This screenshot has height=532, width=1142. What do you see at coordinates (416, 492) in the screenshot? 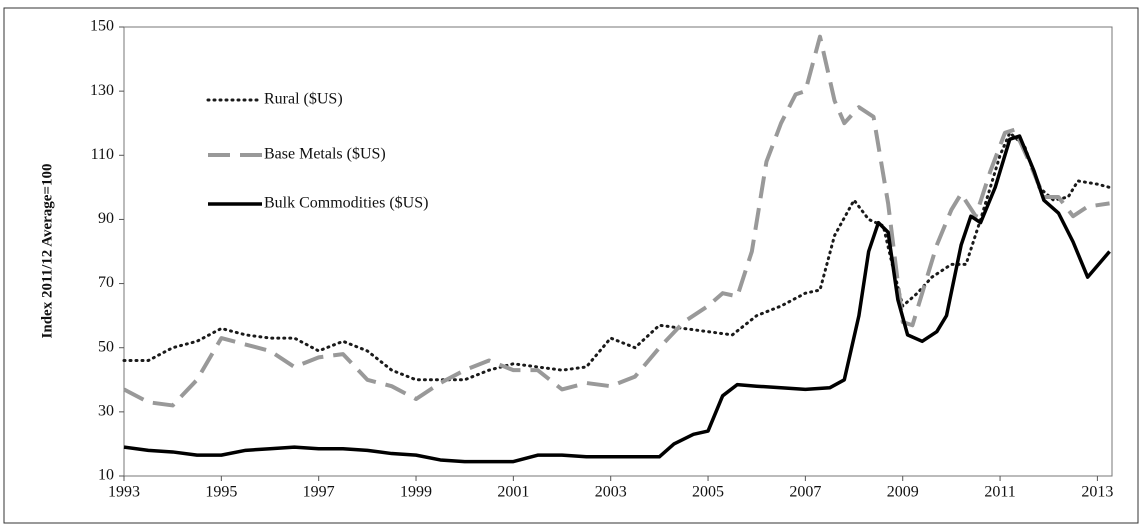
I see `x-tick-label: 1999` at bounding box center [416, 492].